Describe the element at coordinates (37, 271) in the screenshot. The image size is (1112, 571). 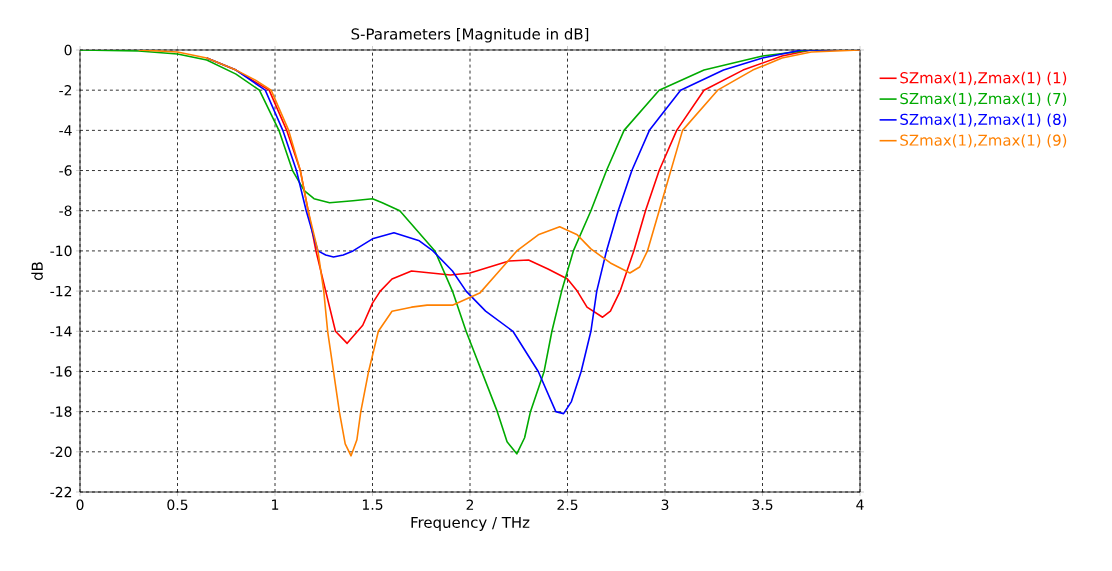
I see `y-axis-title: dB` at that location.